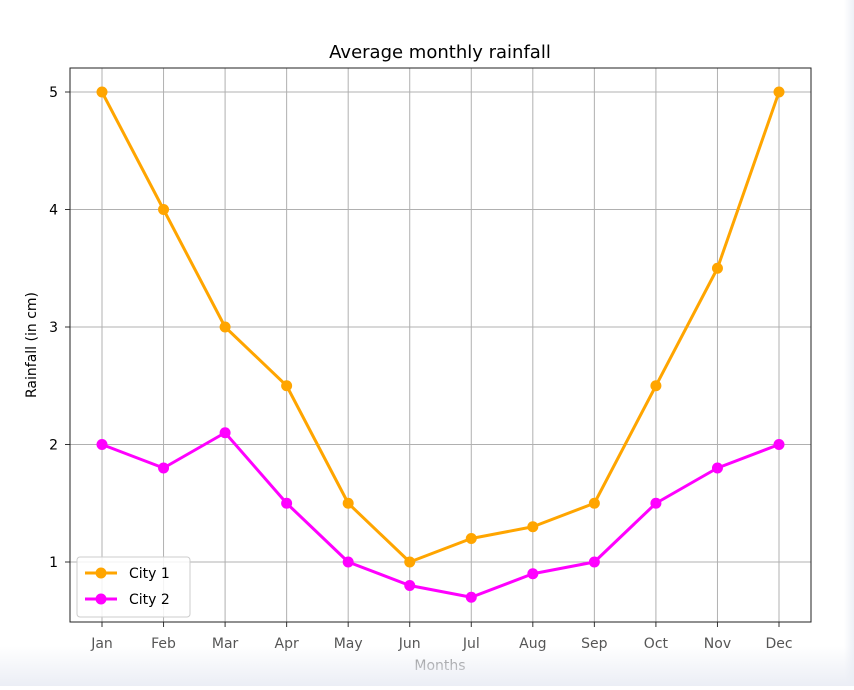  I want to click on x-tick-label: Sep, so click(594, 644).